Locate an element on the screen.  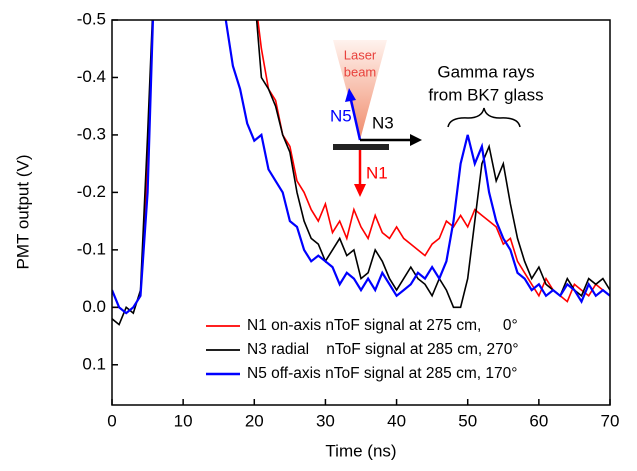
y-tick-label: -0.2 is located at coordinates (91, 191).